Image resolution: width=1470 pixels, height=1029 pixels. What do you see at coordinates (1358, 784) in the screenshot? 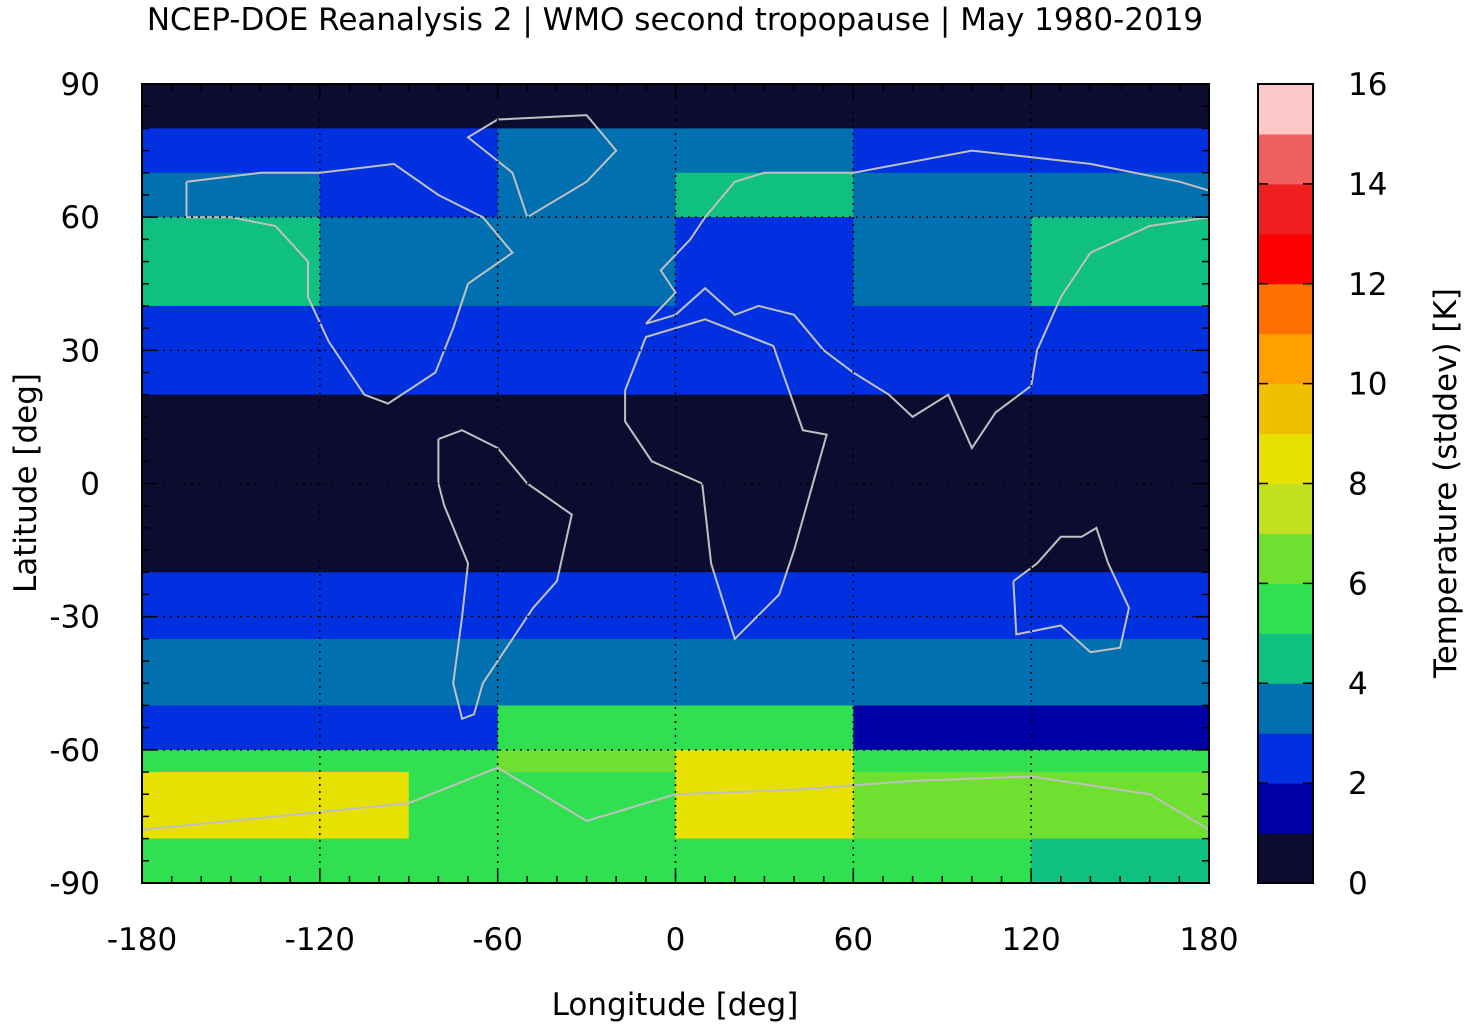
I see `colorbar-tick-label: 2` at bounding box center [1358, 784].